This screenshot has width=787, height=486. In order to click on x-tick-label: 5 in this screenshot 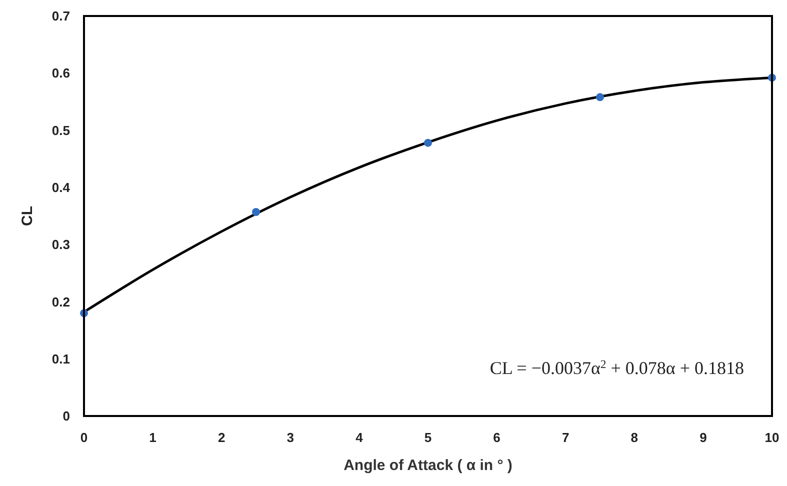, I will do `click(428, 437)`.